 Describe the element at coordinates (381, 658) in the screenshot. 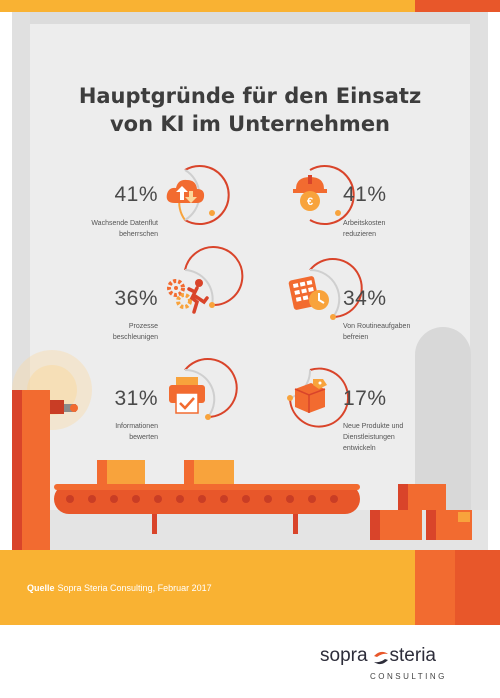

I see `logo-swirl-icon` at that location.